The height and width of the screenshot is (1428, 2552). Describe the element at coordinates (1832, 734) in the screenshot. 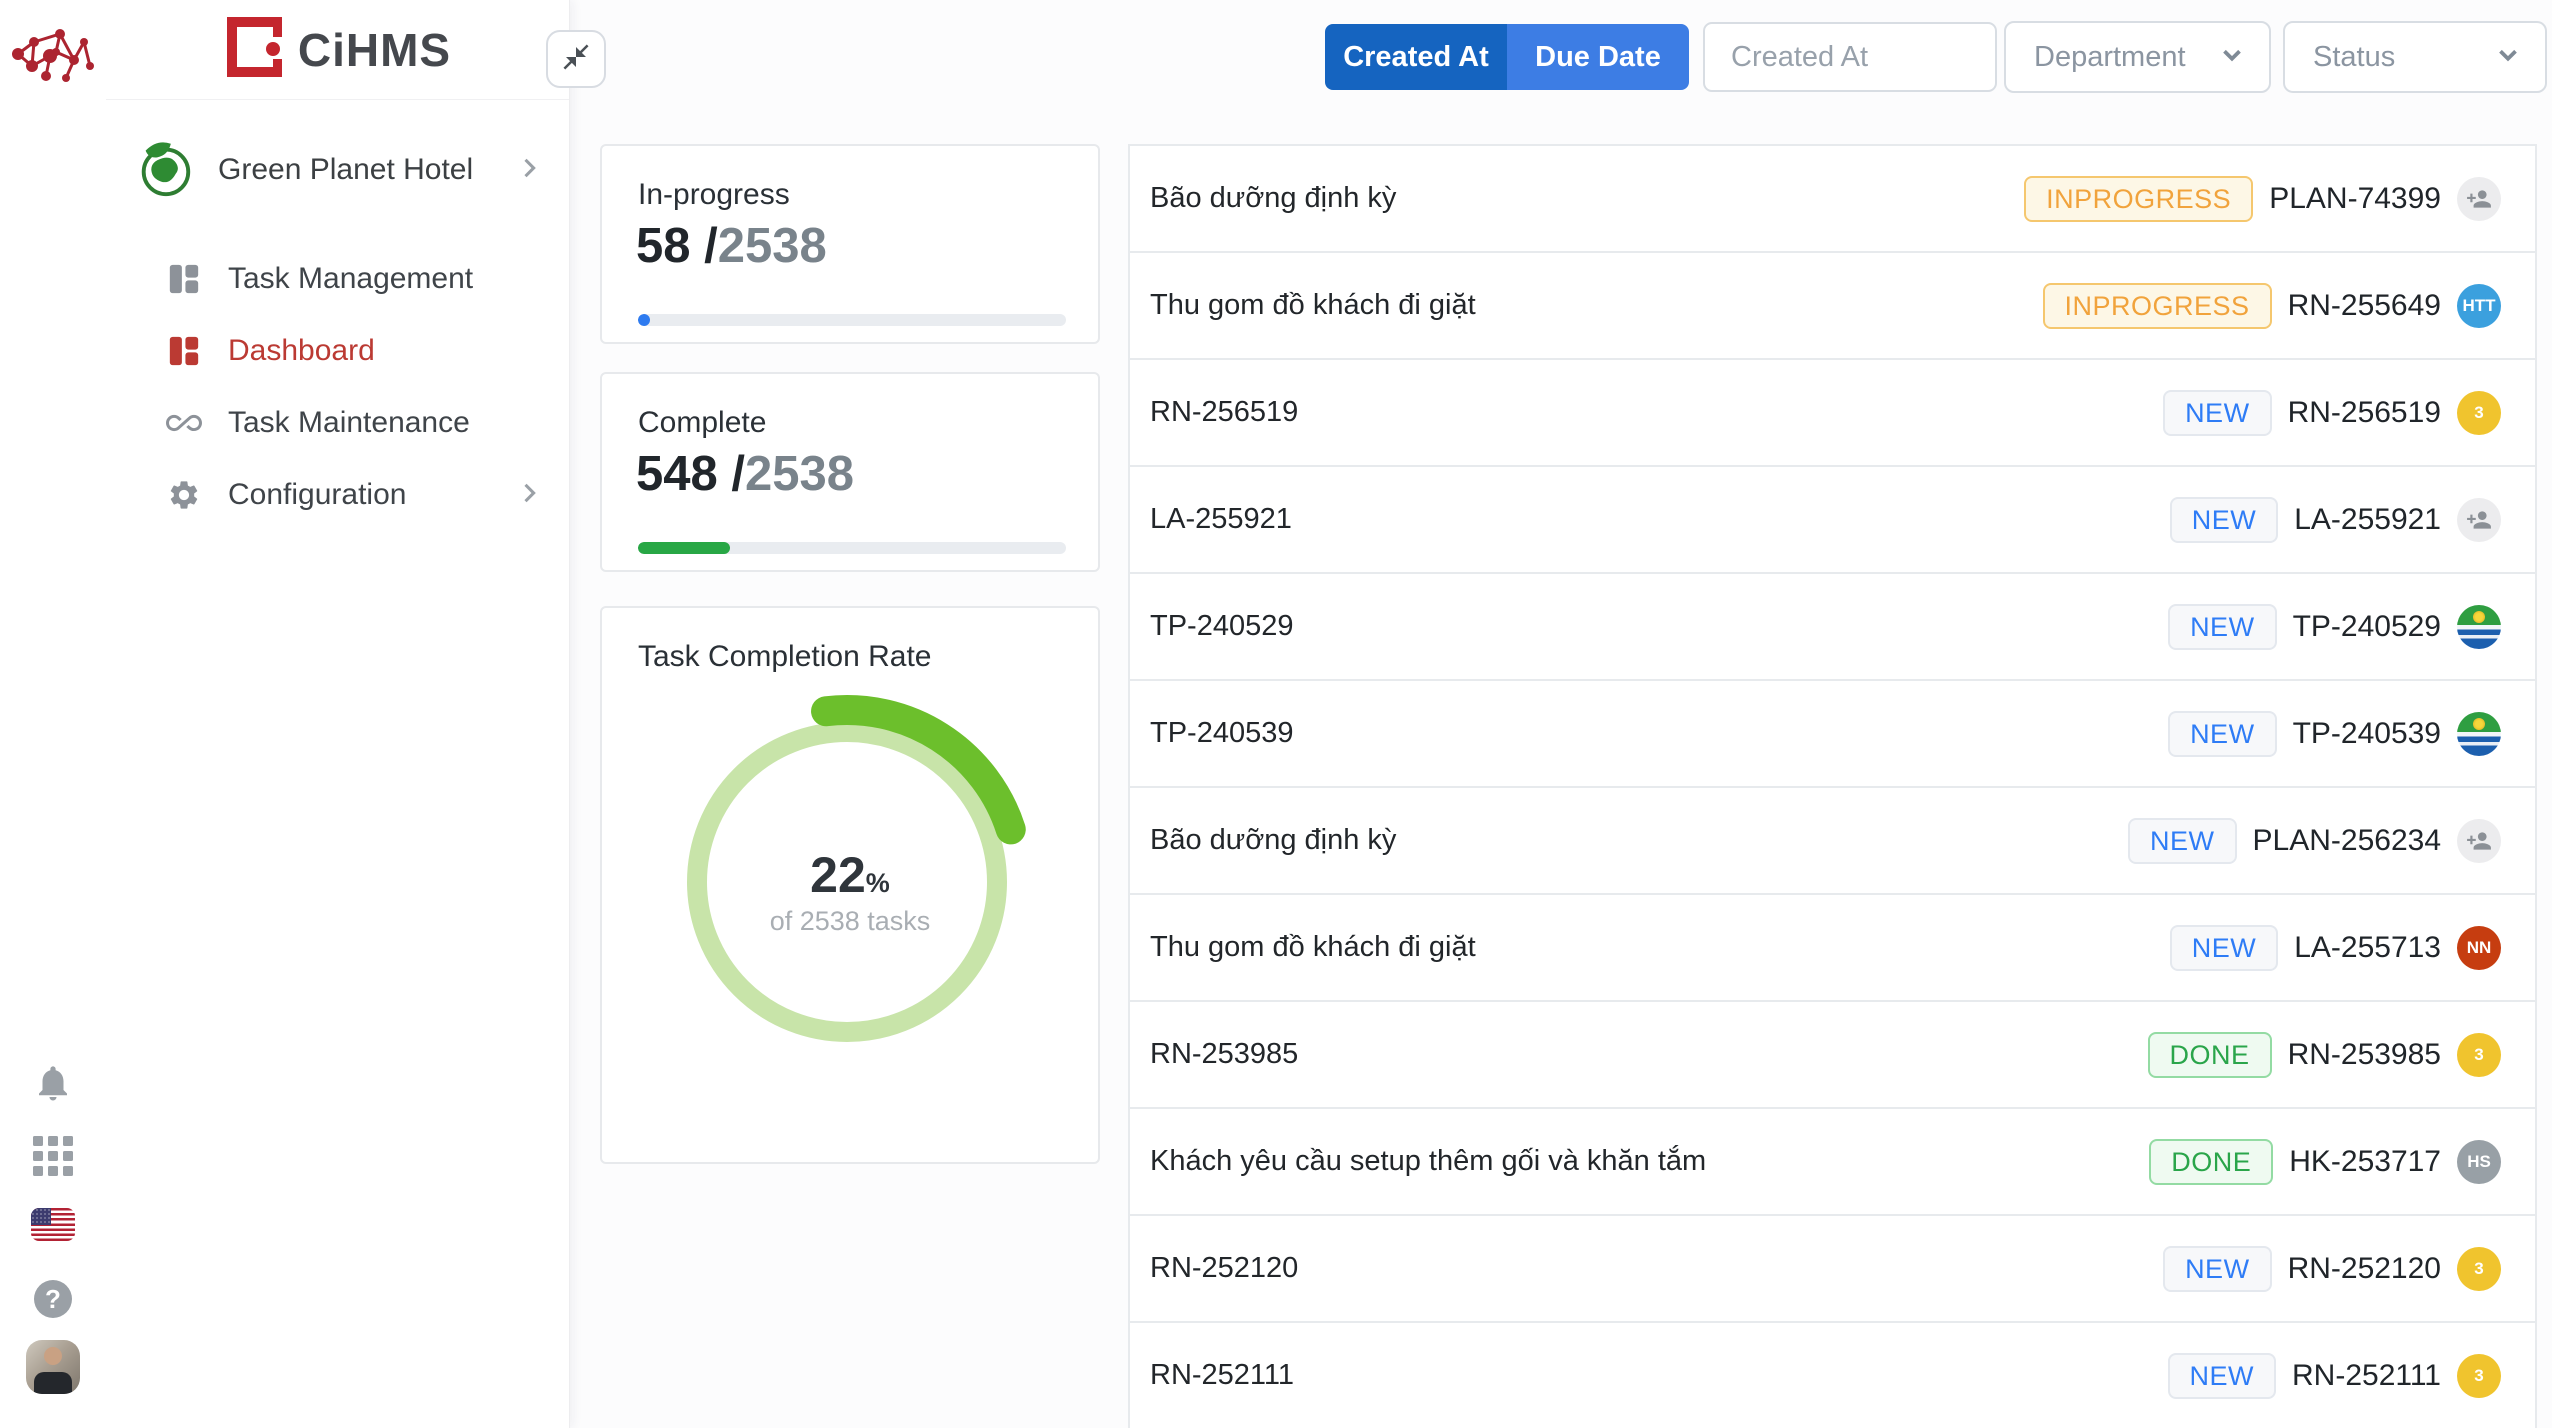

I see `task-row: TP-240539 NEW TP-240539` at that location.